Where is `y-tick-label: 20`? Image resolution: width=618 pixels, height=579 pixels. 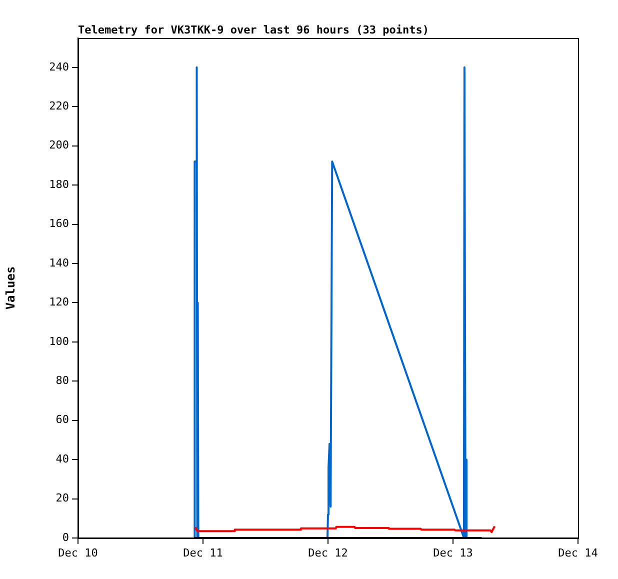 y-tick-label: 20 is located at coordinates (62, 498).